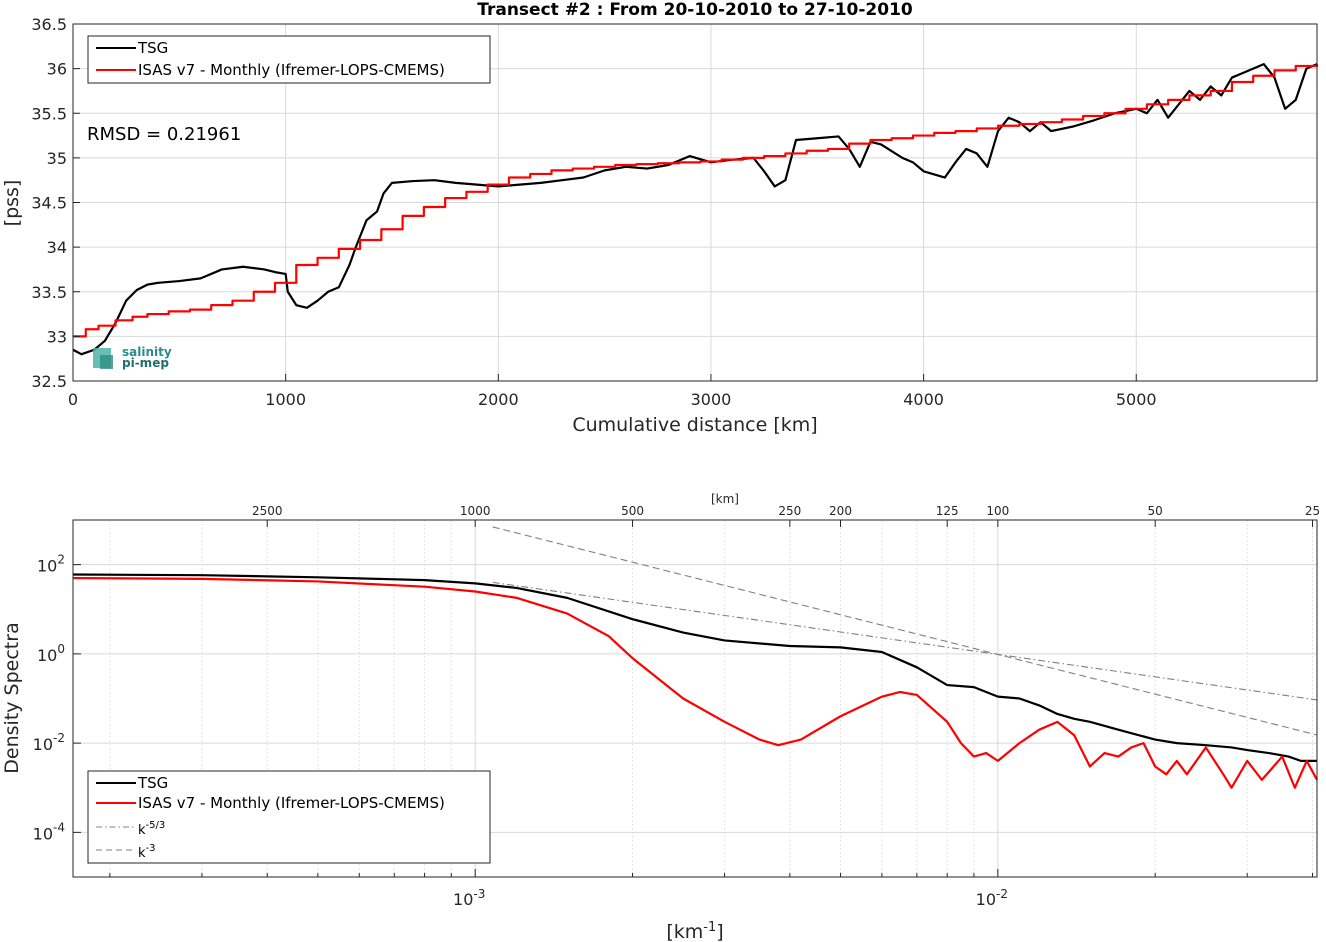  What do you see at coordinates (840, 511) in the screenshot?
I see `bottom-top-tick-label: 200` at bounding box center [840, 511].